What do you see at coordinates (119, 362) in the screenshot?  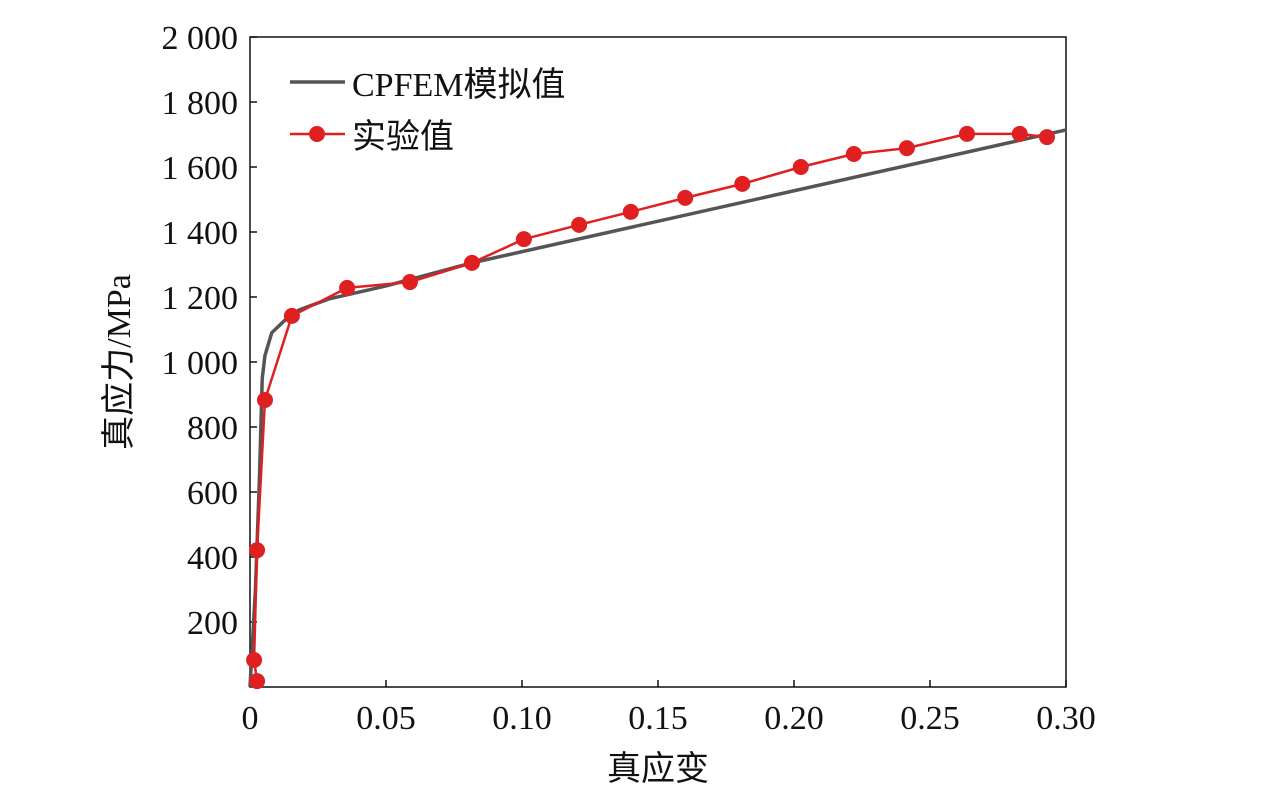 I see `y-axis-label: 真应力/MPa` at bounding box center [119, 362].